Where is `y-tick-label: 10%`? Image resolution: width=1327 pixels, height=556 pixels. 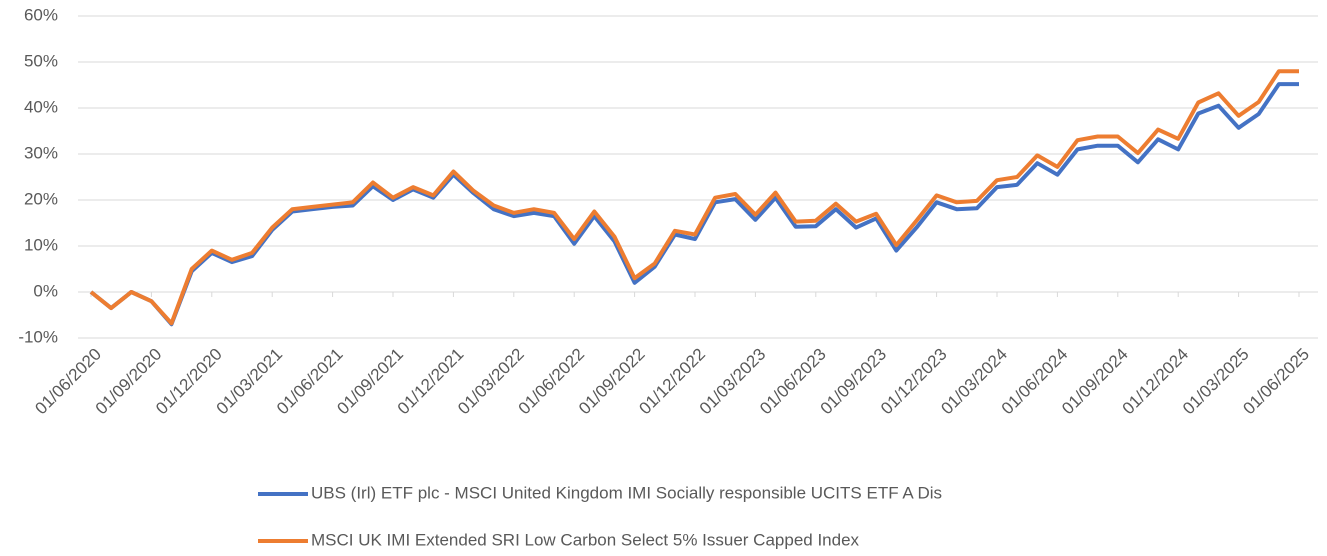 y-tick-label: 10% is located at coordinates (41, 244).